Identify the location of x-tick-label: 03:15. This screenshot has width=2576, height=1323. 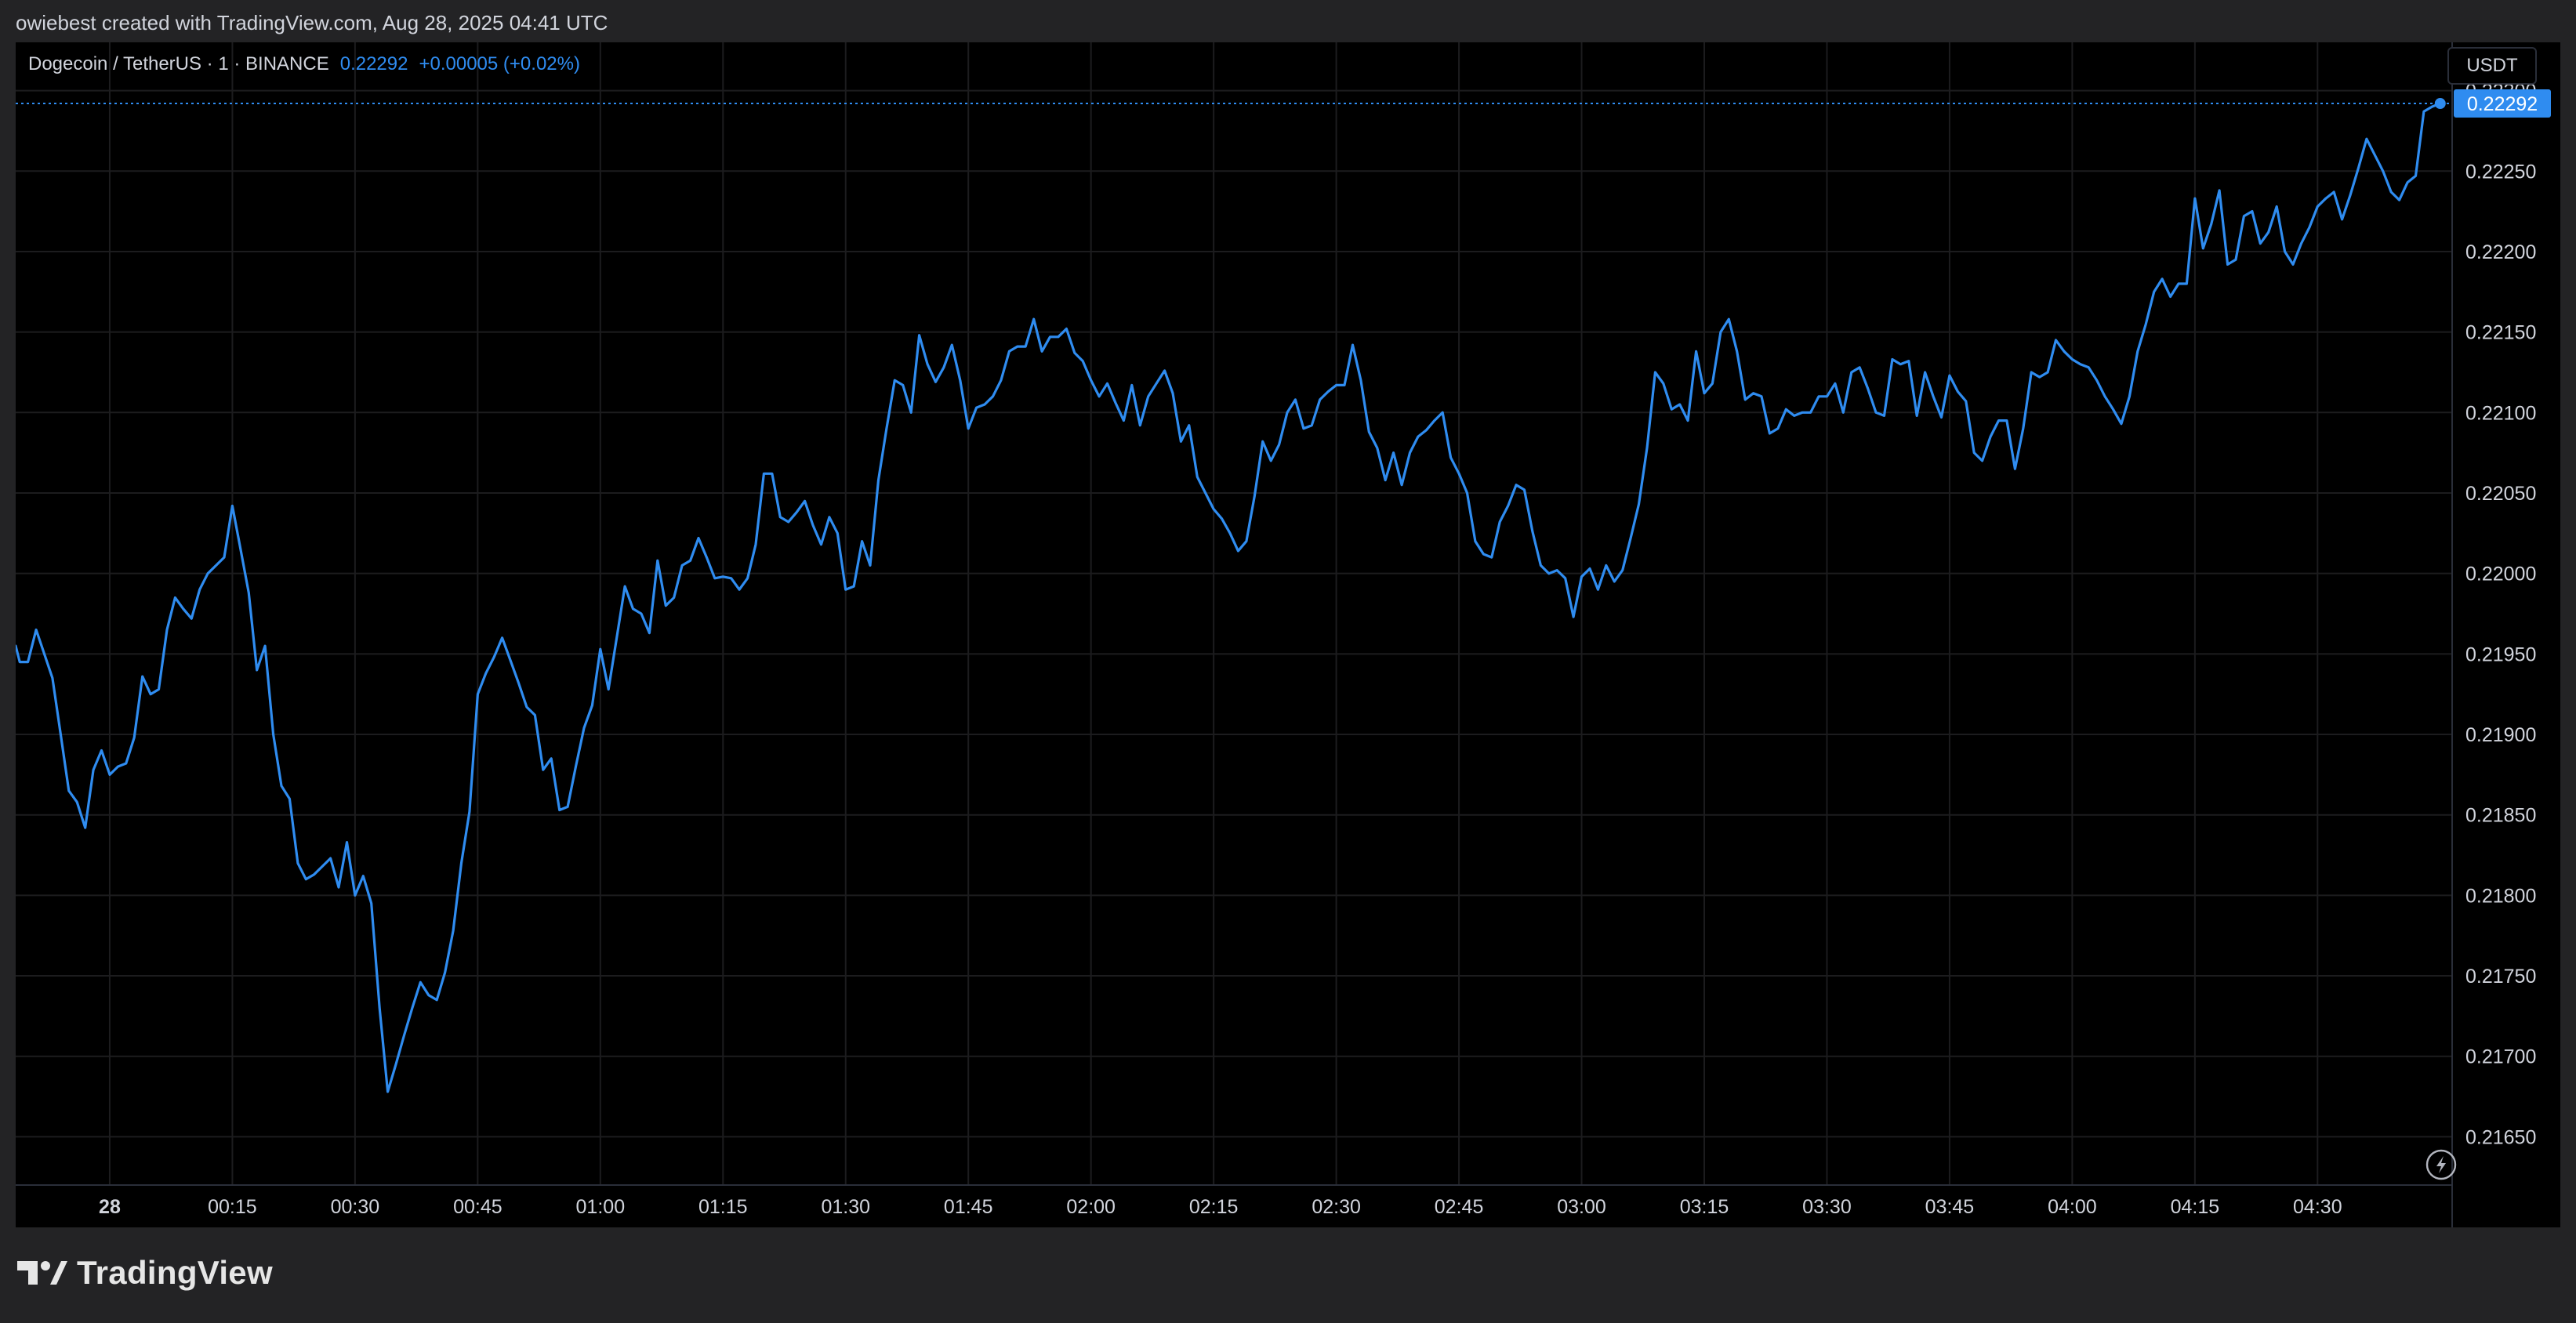
(1705, 1207).